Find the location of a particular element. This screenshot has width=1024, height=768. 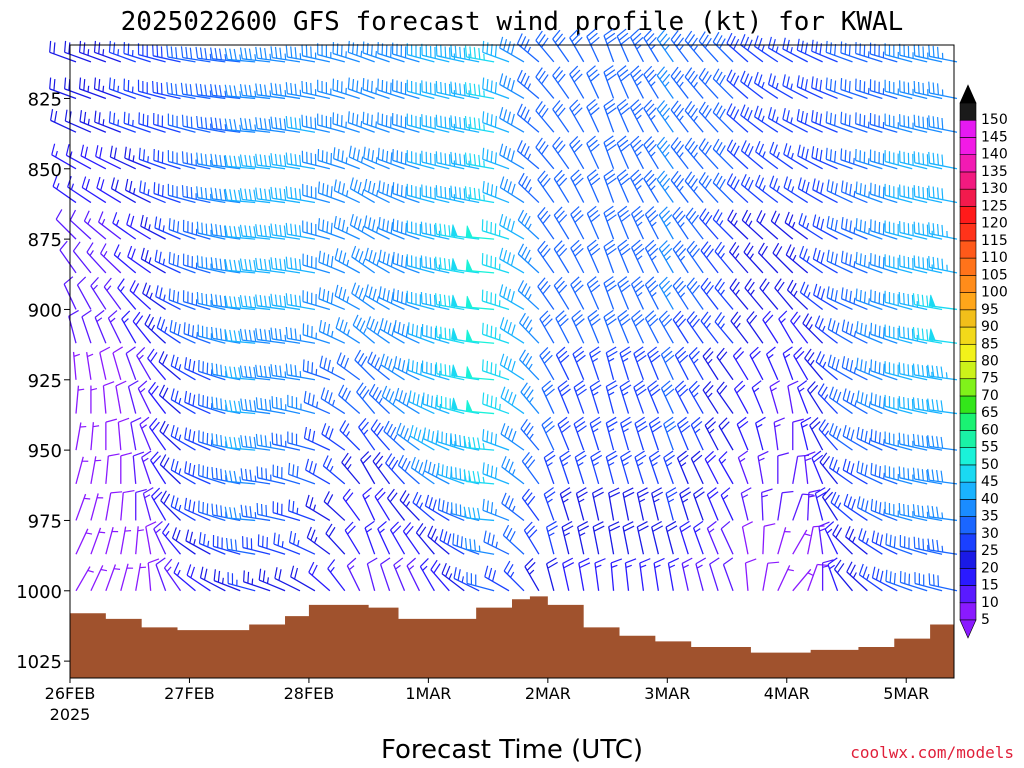

colorbar-label: 65 is located at coordinates (990, 413).